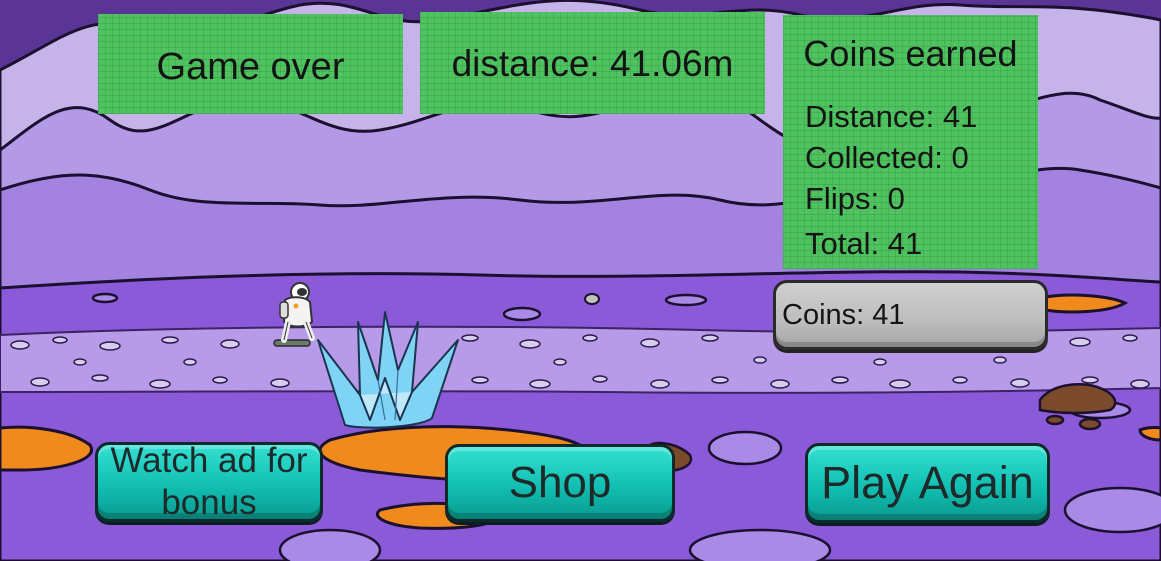 The image size is (1161, 561). I want to click on shop-label: Shop, so click(560, 482).